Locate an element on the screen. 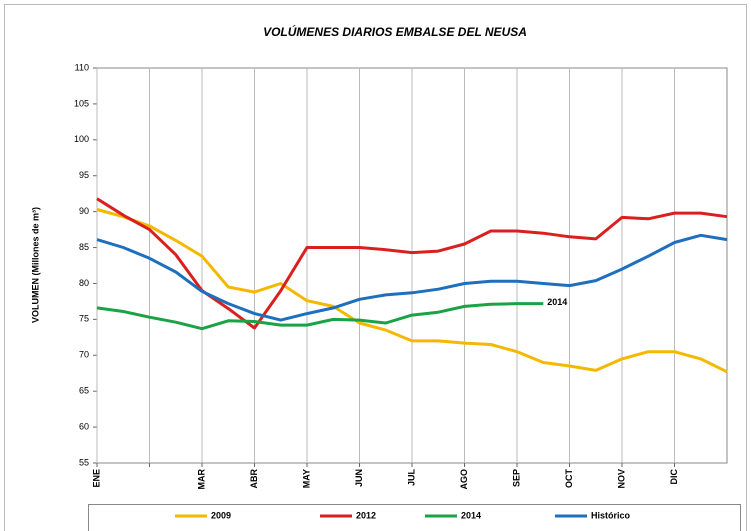 The height and width of the screenshot is (531, 751). y-tick-label: 65 is located at coordinates (84, 391).